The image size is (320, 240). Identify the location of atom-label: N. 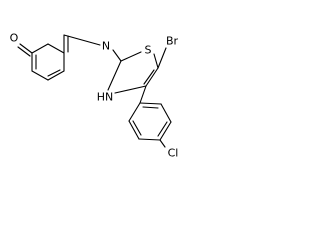
(106, 46).